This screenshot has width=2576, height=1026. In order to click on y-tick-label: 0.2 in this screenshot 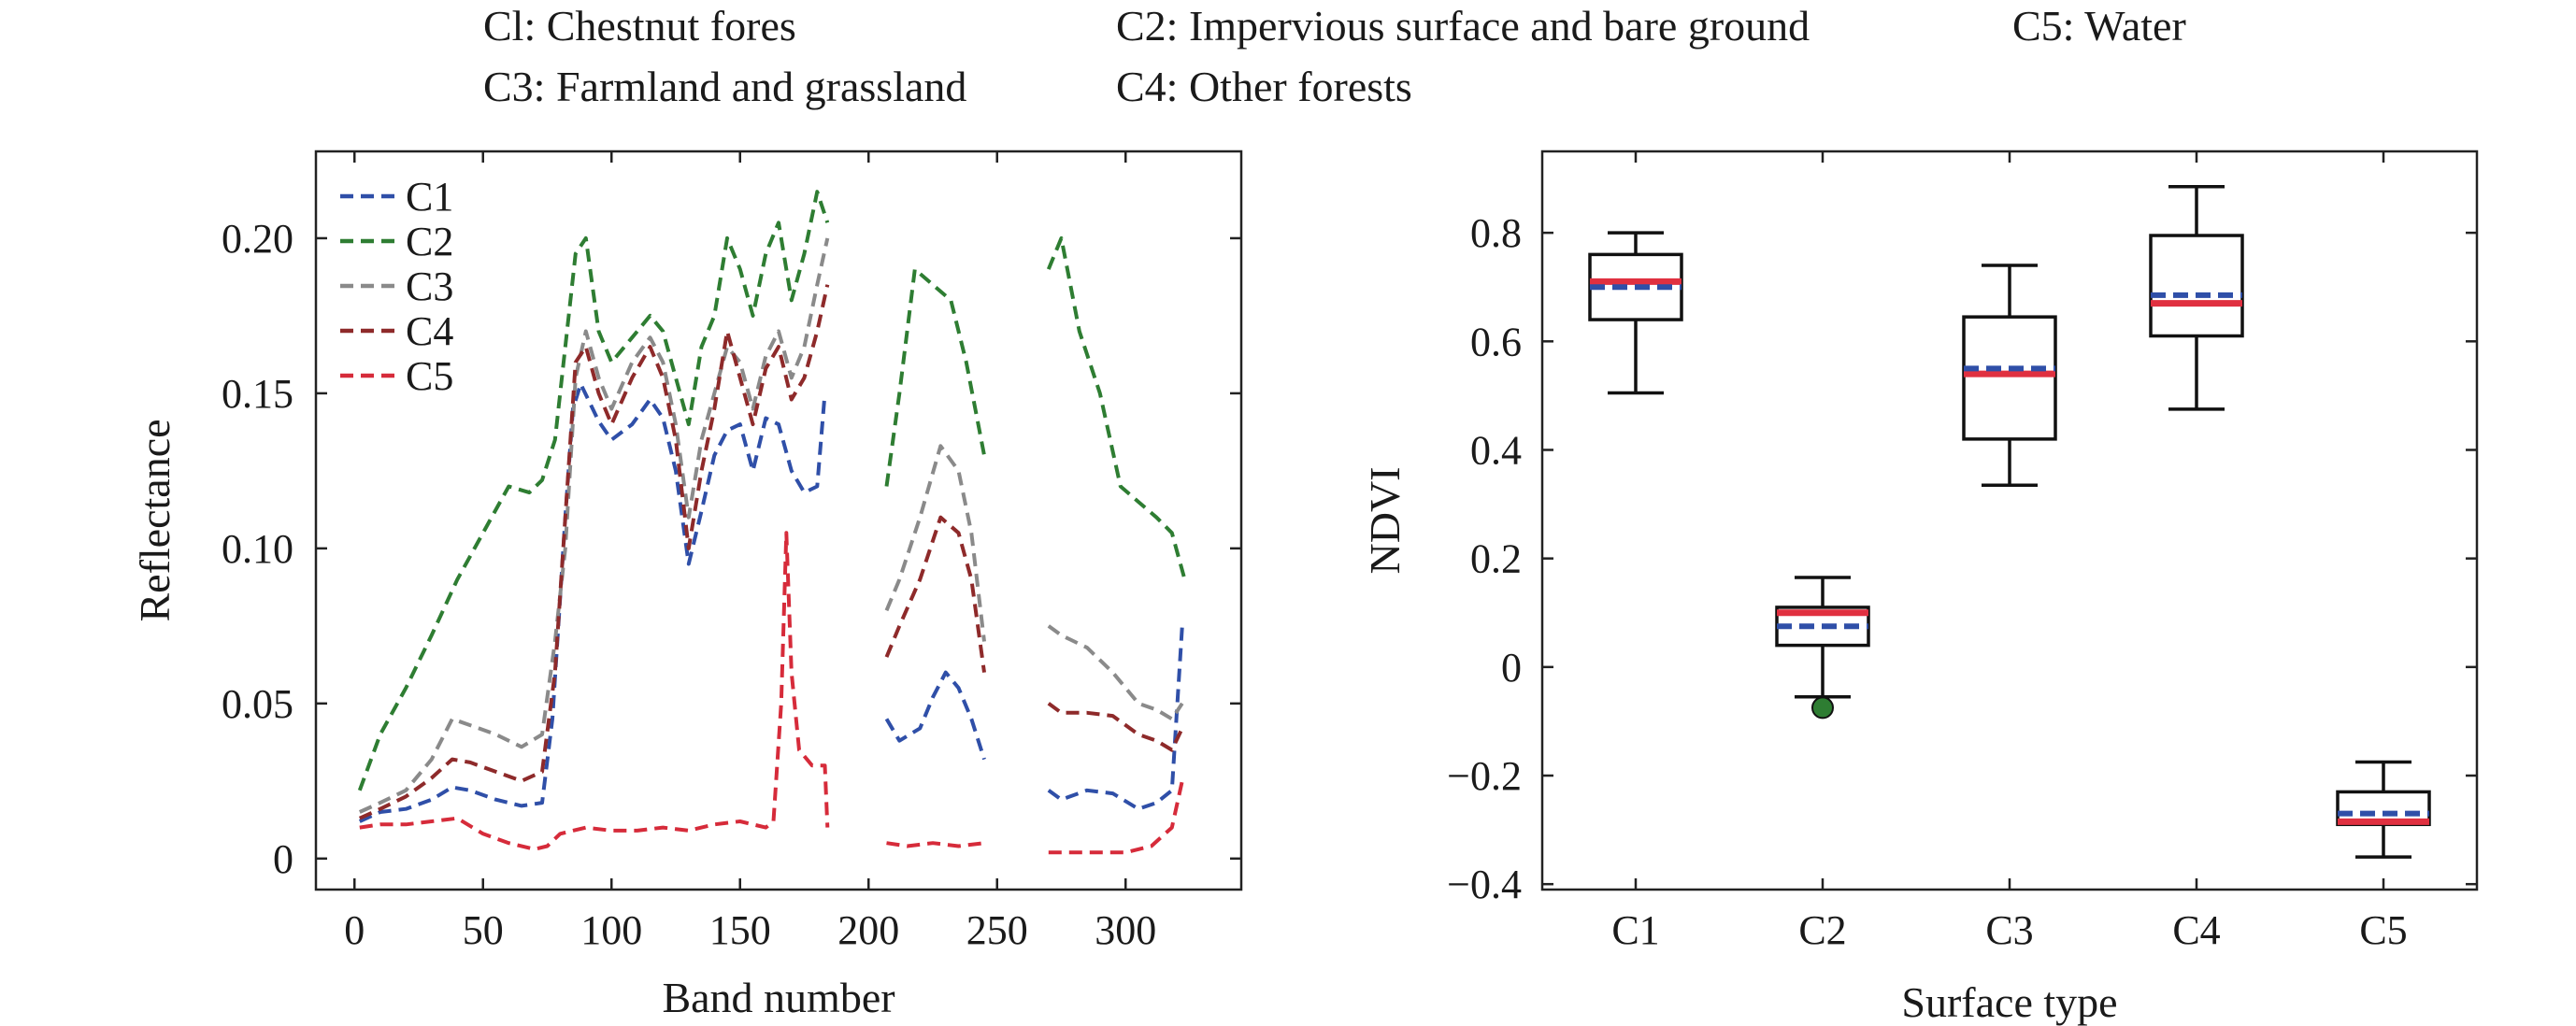, I will do `click(1496, 559)`.